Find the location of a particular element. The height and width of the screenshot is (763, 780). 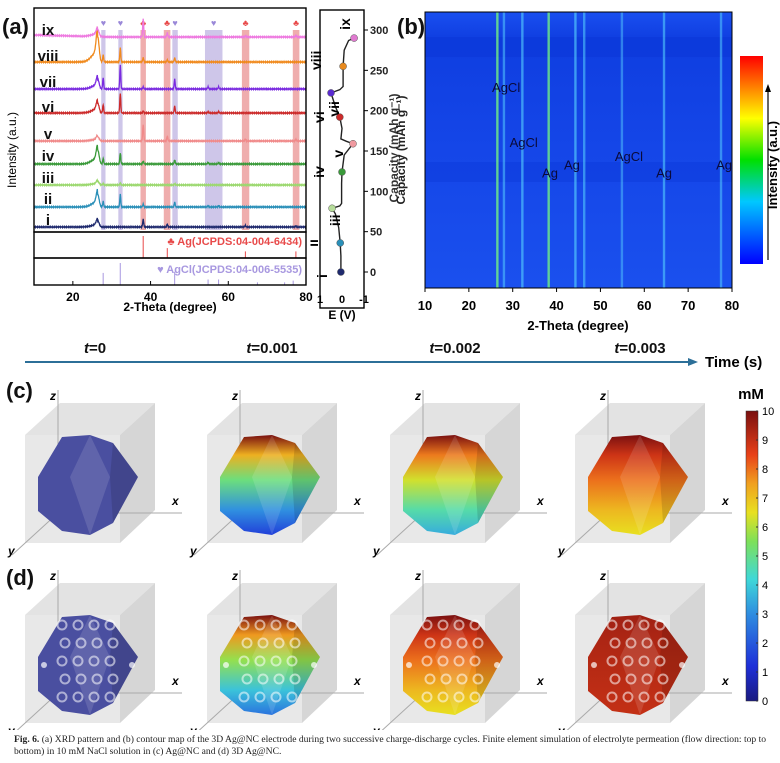

colorbar-tick-label: 2 is located at coordinates (765, 644).